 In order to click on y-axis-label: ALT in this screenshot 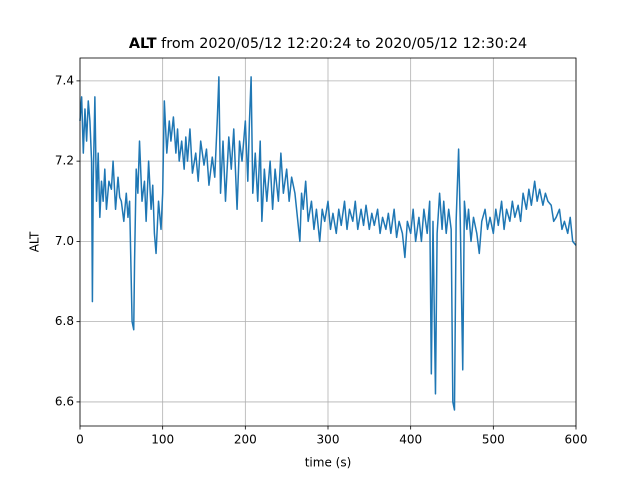, I will do `click(35, 241)`.